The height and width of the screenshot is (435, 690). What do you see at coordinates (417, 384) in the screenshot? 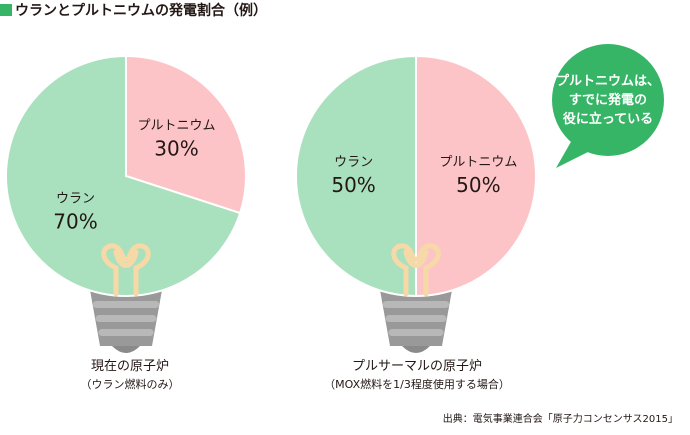
I see `caption-pluthermal-sub: （MOX燃料を1/3程度使用する場合）` at bounding box center [417, 384].